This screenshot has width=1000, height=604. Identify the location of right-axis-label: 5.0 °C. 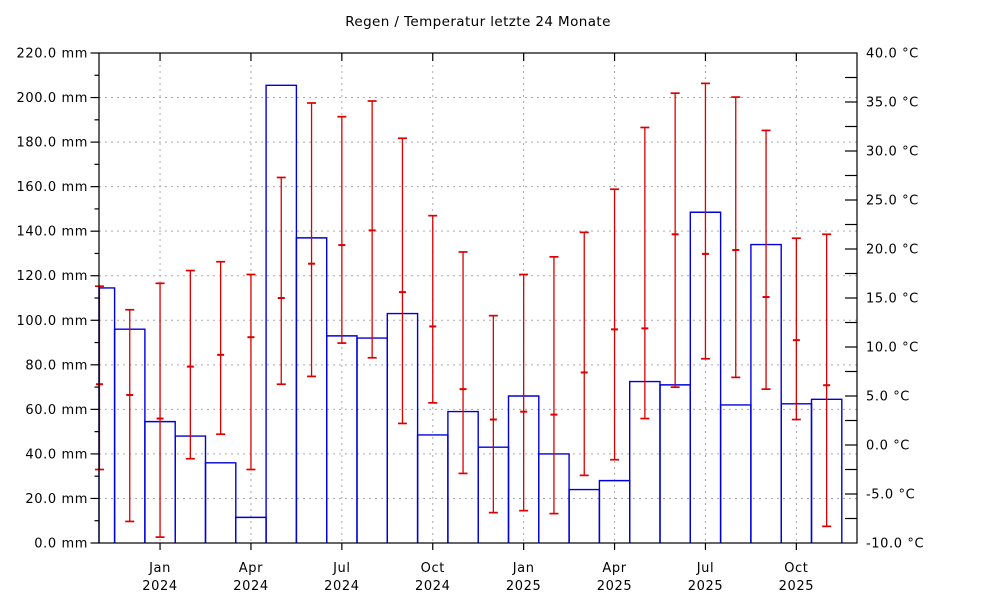
(888, 397).